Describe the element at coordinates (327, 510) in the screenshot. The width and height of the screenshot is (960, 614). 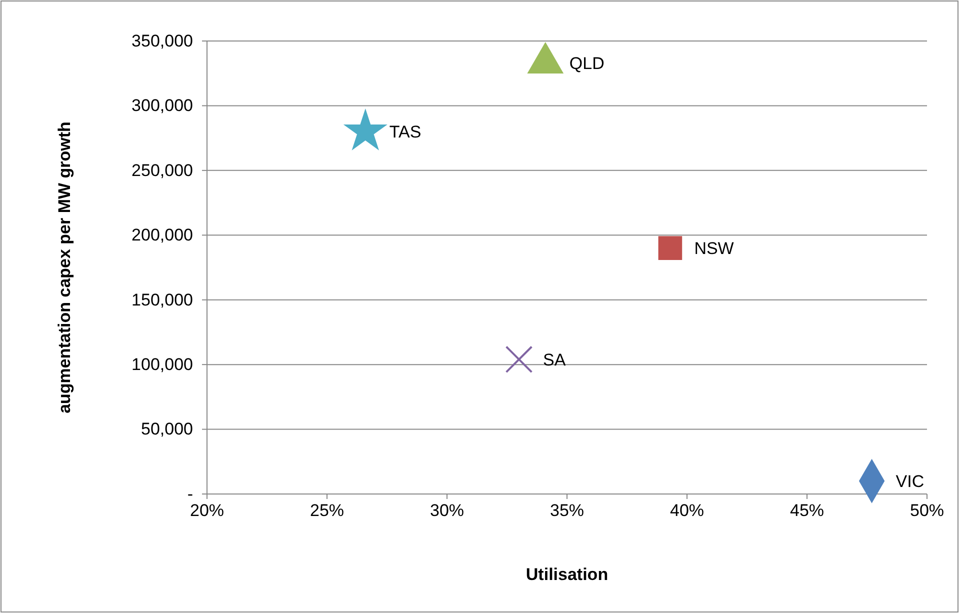
I see `x-tick-label: 25%` at that location.